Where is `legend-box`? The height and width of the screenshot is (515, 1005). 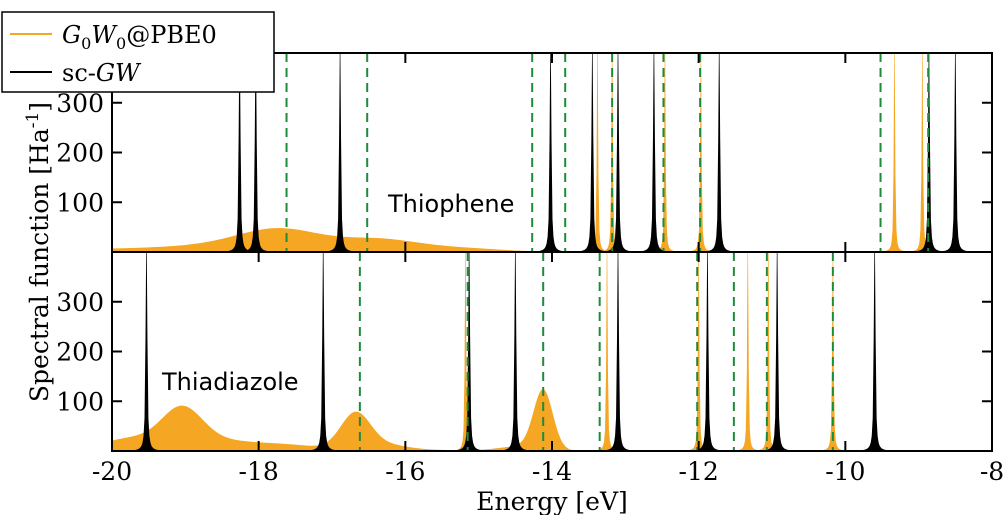
legend-box is located at coordinates (138, 52).